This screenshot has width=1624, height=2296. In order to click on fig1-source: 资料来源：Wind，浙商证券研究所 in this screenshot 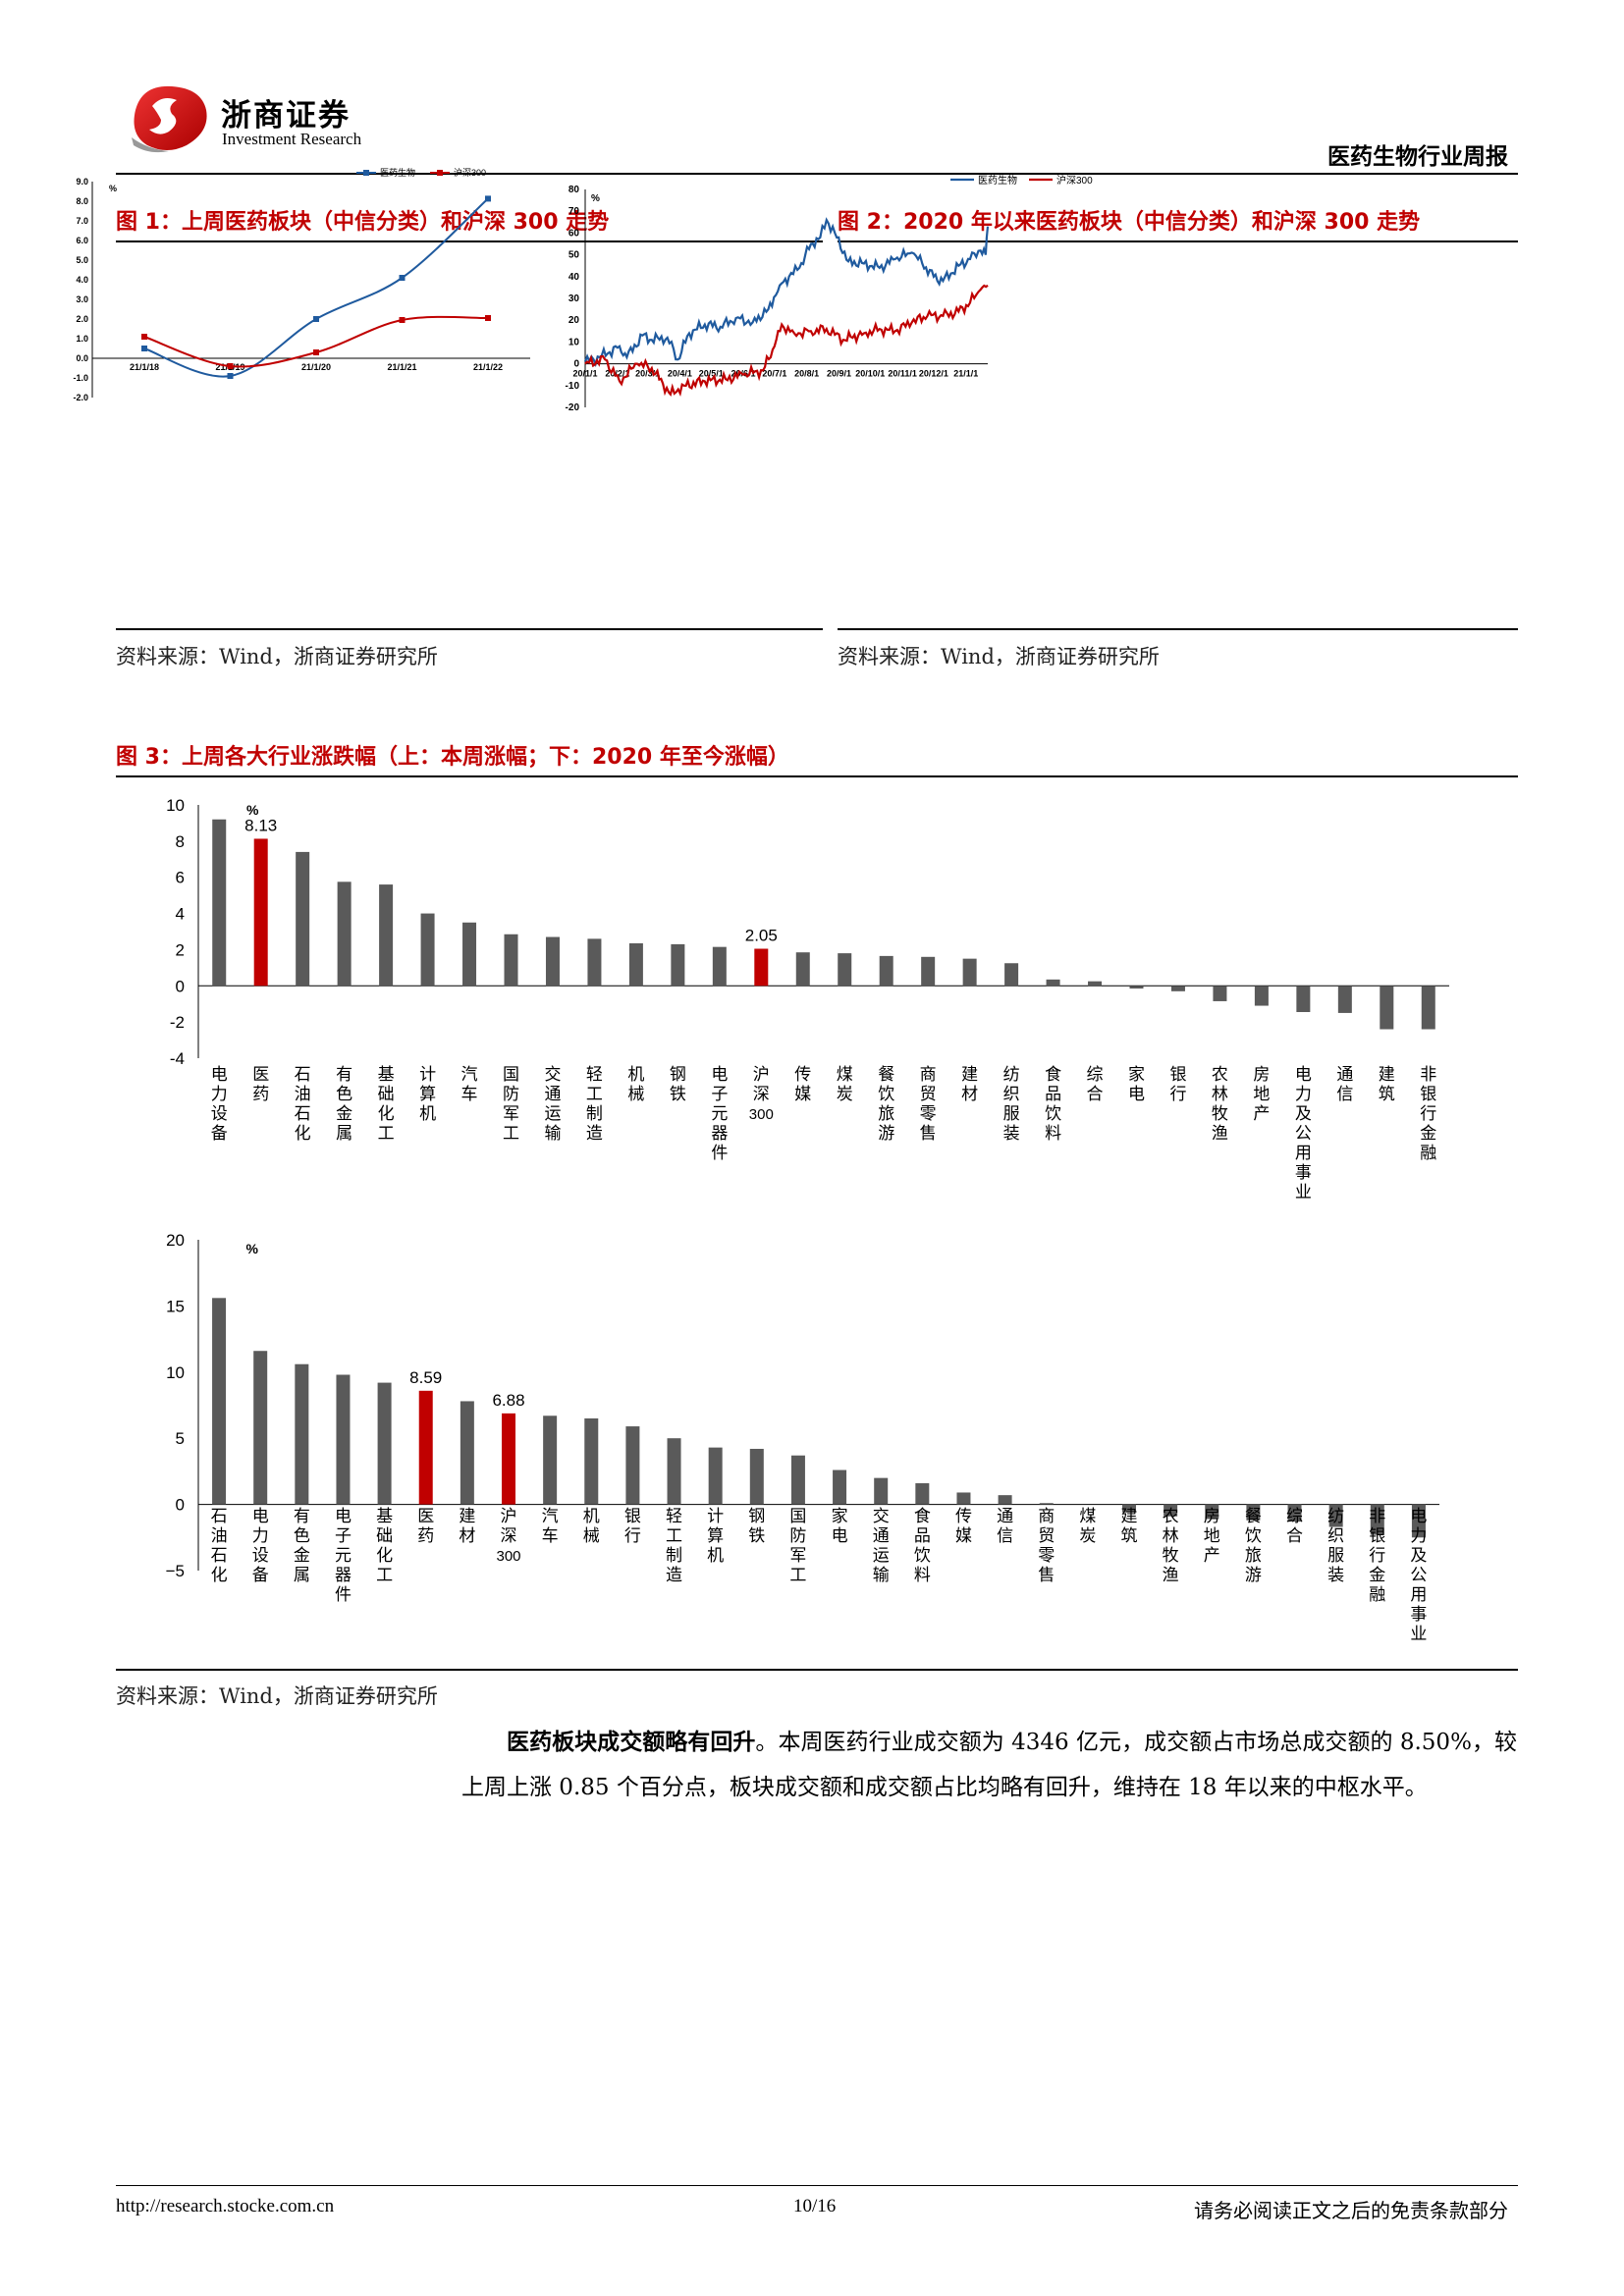, I will do `click(277, 656)`.